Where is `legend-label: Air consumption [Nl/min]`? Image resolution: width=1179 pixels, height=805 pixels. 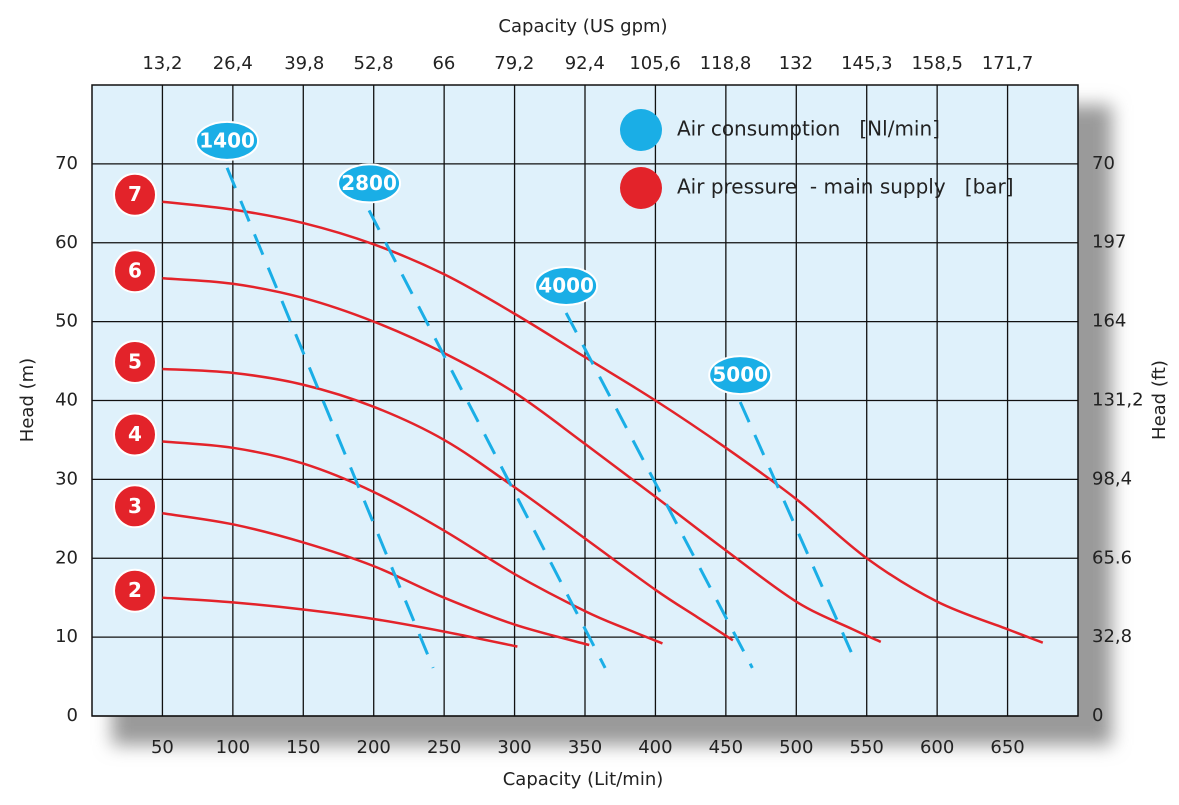 legend-label: Air consumption [Nl/min] is located at coordinates (808, 129).